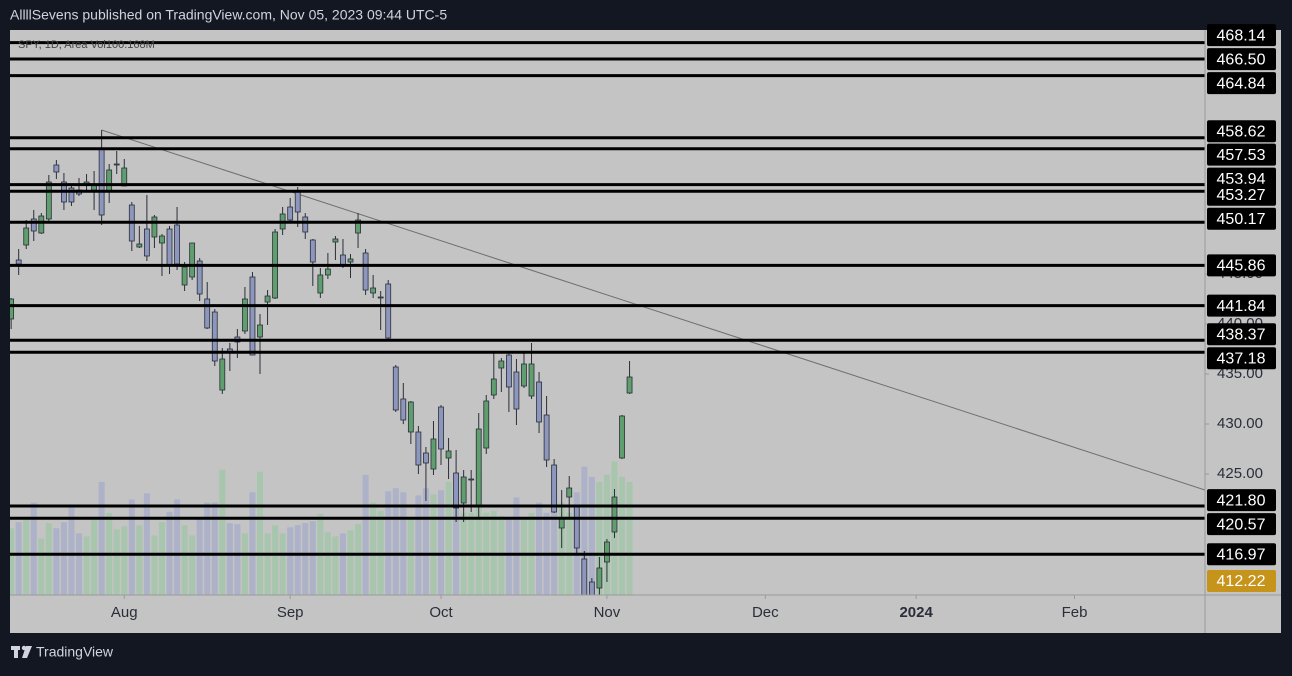 This screenshot has width=1292, height=676. What do you see at coordinates (75, 652) in the screenshot?
I see `footer-brand: TradingView` at bounding box center [75, 652].